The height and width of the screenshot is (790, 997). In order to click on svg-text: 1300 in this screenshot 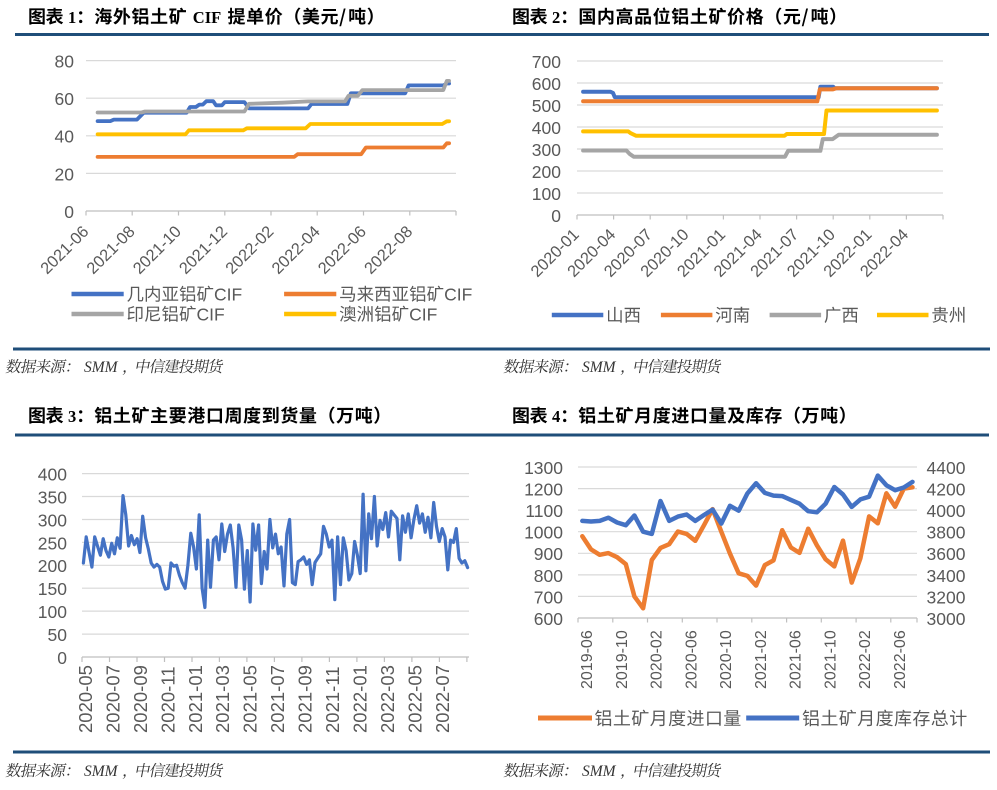, I will do `click(543, 468)`.